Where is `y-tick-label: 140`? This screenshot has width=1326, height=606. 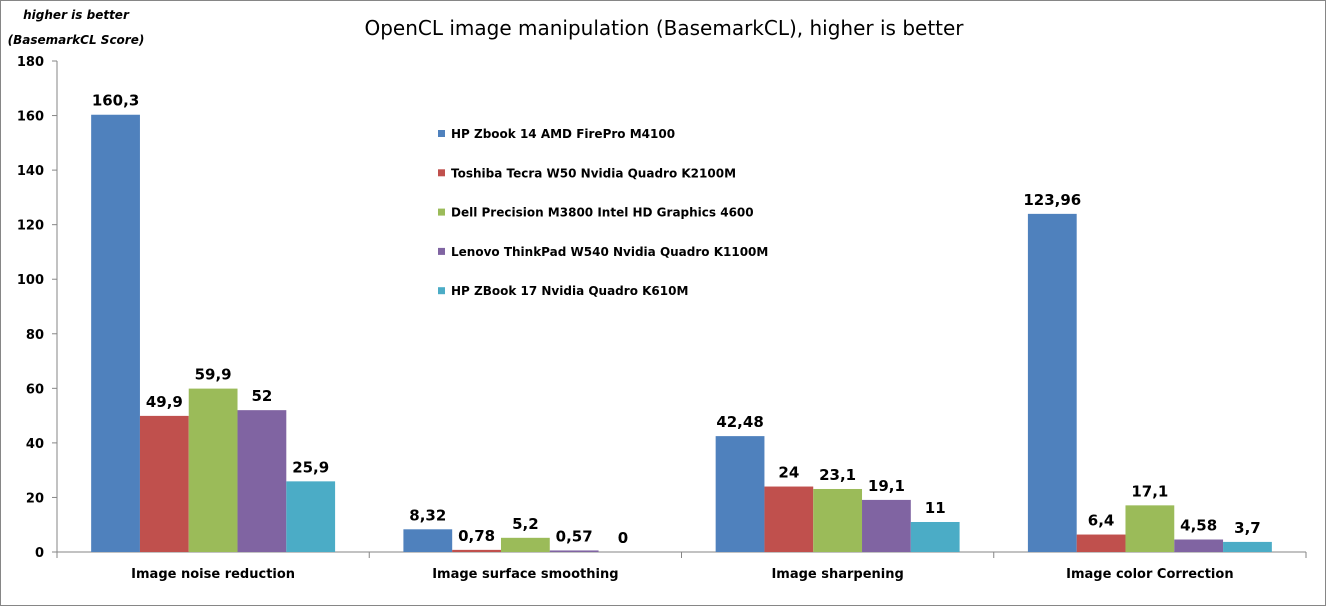 y-tick-label: 140 is located at coordinates (30, 171).